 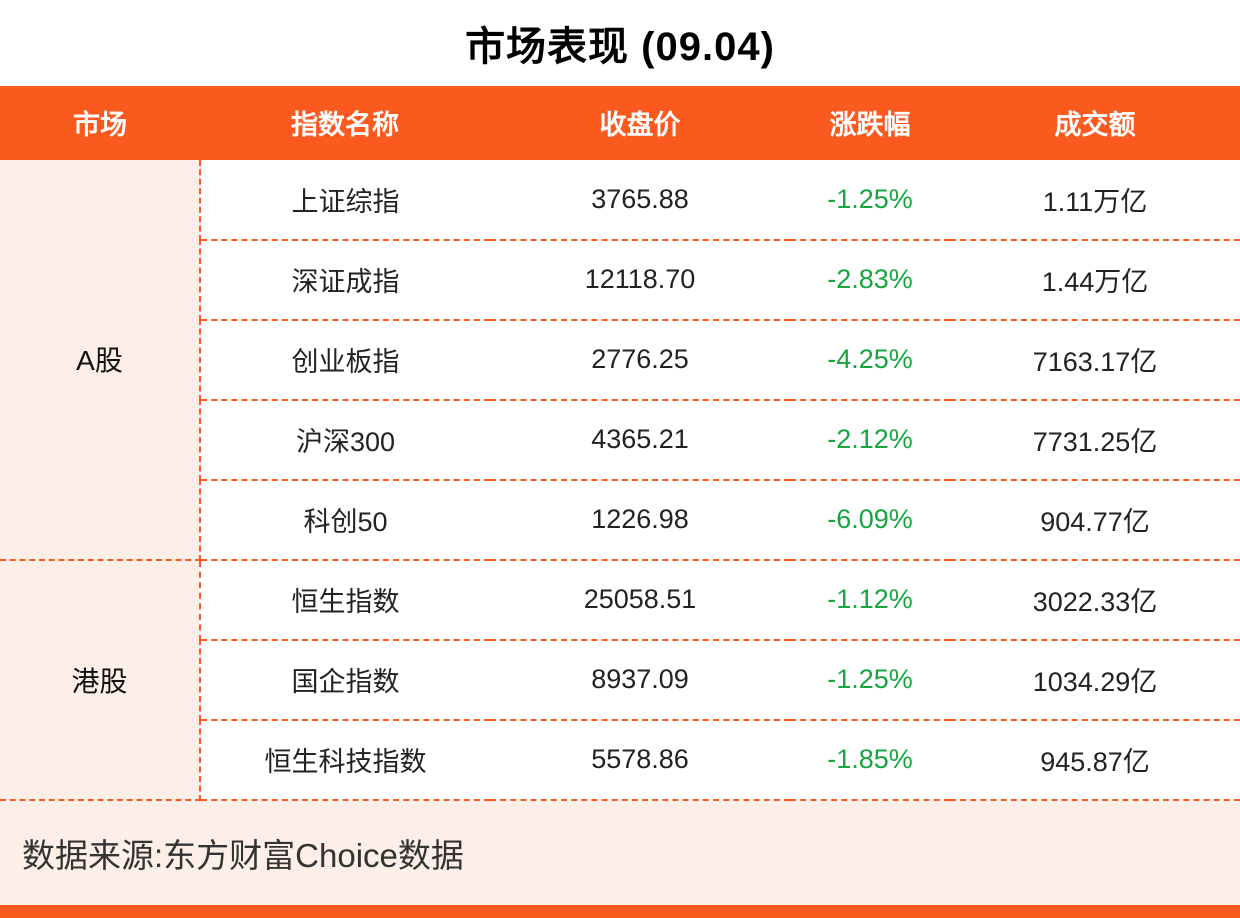 I want to click on change-percent: -6.09%, so click(x=870, y=520).